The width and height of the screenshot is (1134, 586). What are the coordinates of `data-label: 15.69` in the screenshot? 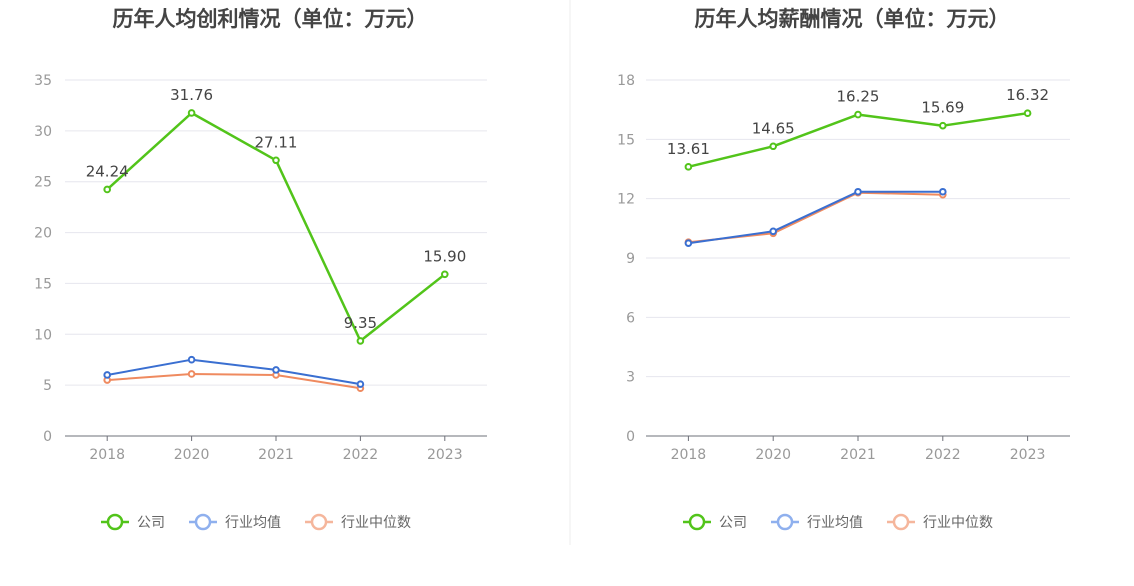 It's located at (942, 108).